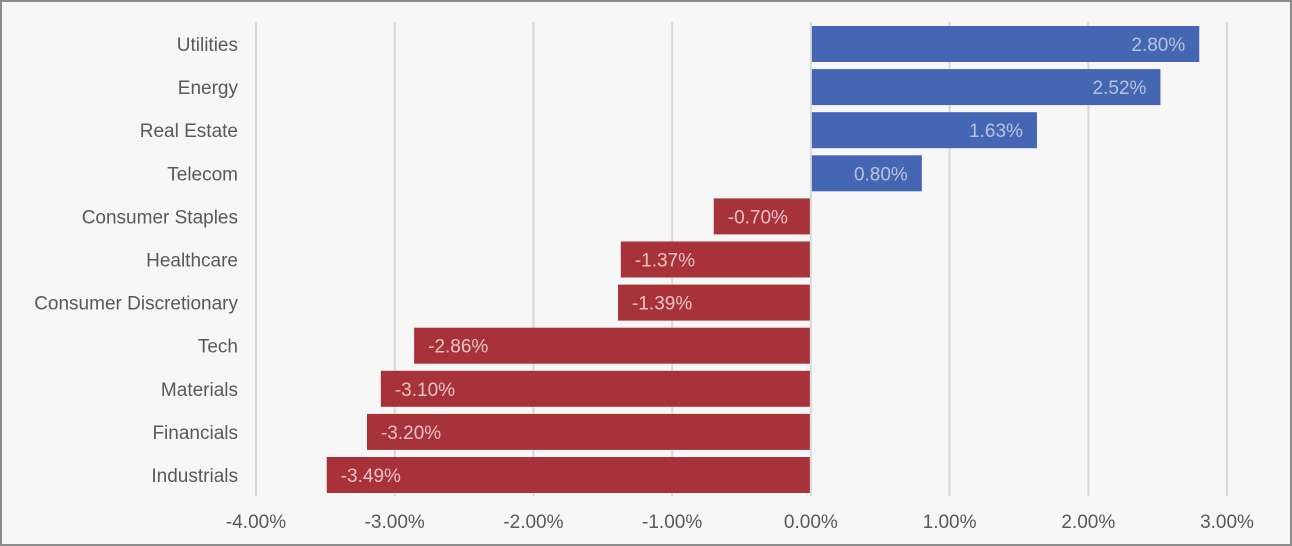  What do you see at coordinates (1120, 88) in the screenshot?
I see `data-label: 2.52%` at bounding box center [1120, 88].